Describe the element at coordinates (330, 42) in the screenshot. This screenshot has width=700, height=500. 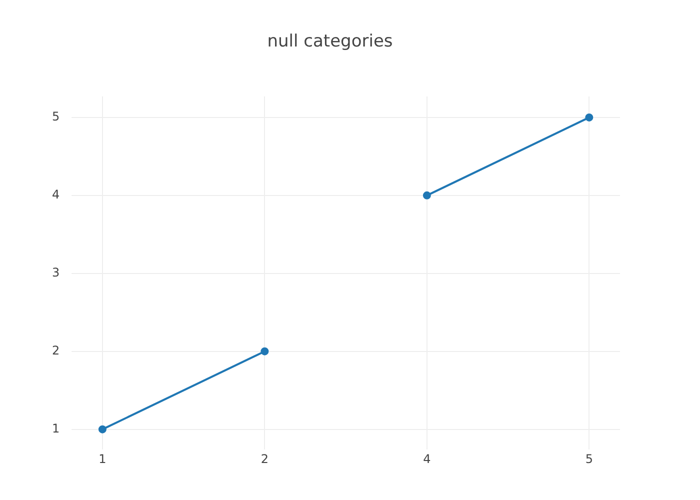
I see `chart-title: null categories` at that location.